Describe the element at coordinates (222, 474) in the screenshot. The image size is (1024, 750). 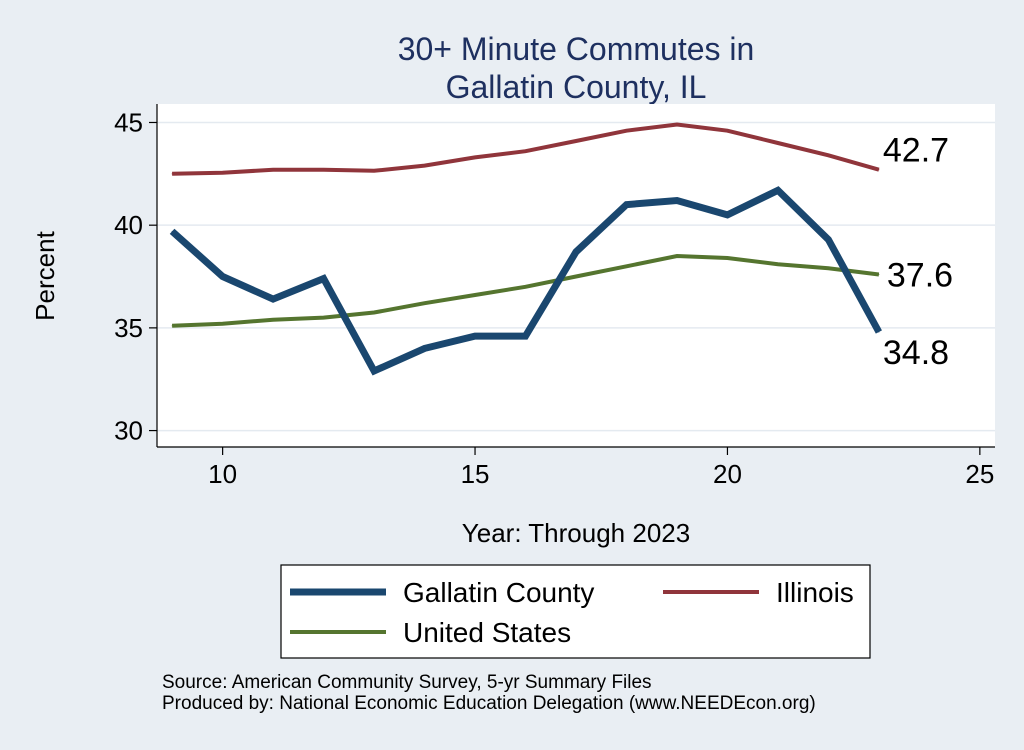
I see `x-tick-label-10: 10` at that location.